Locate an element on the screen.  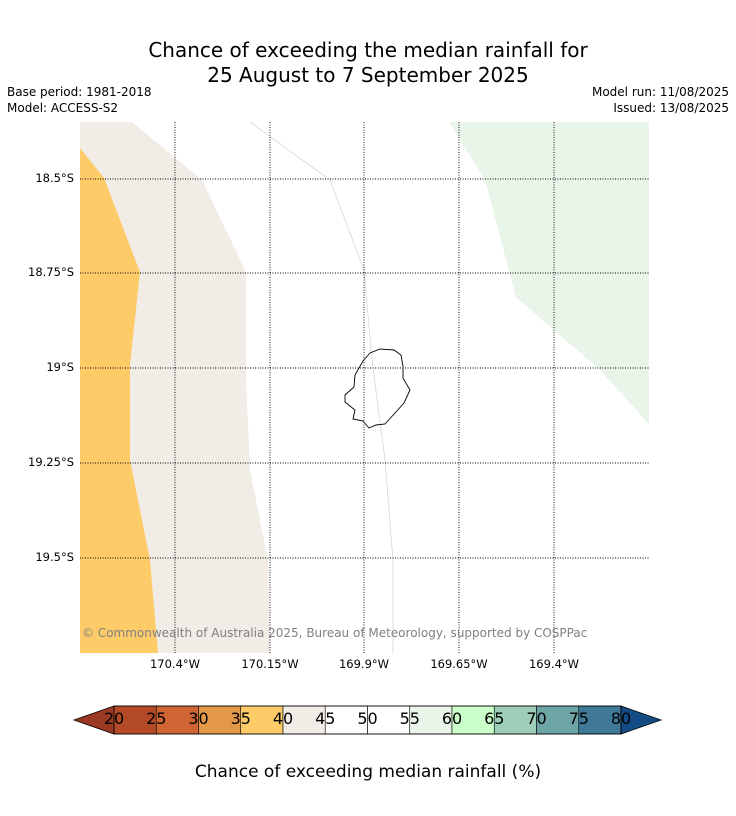
island-outline is located at coordinates (377, 388).